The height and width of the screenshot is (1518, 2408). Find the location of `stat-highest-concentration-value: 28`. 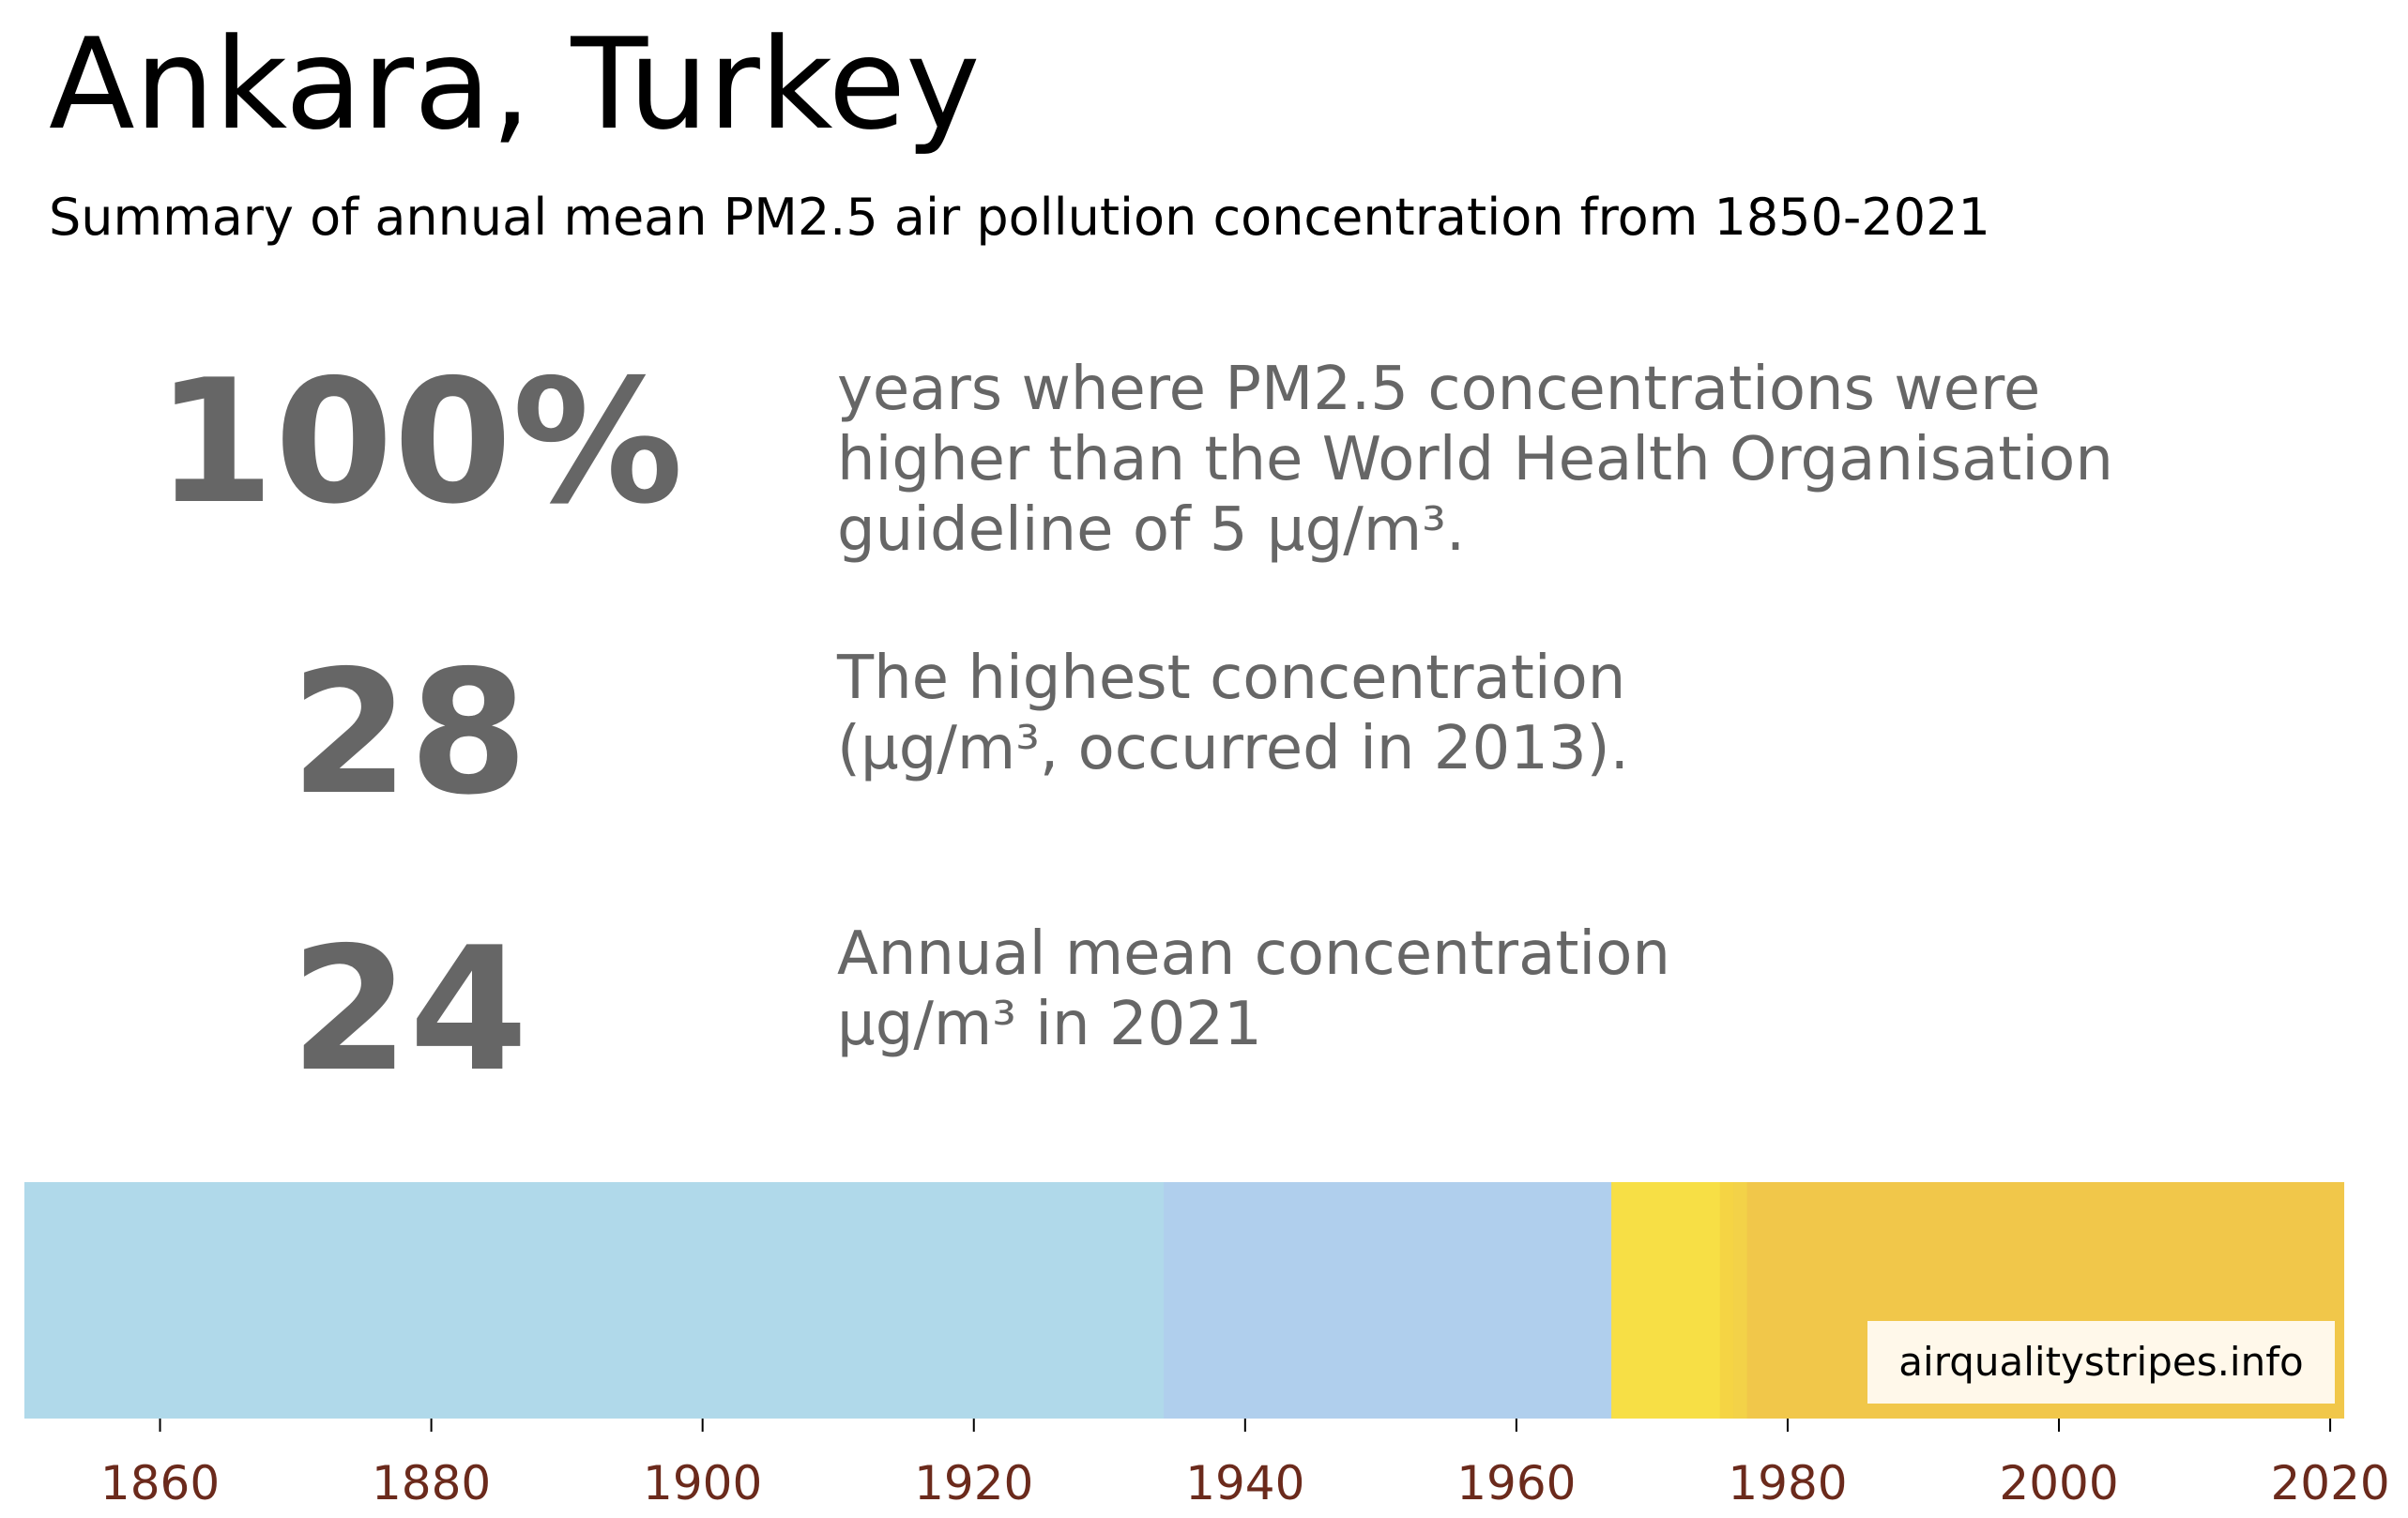

stat-highest-concentration-value: 28 is located at coordinates (409, 732).